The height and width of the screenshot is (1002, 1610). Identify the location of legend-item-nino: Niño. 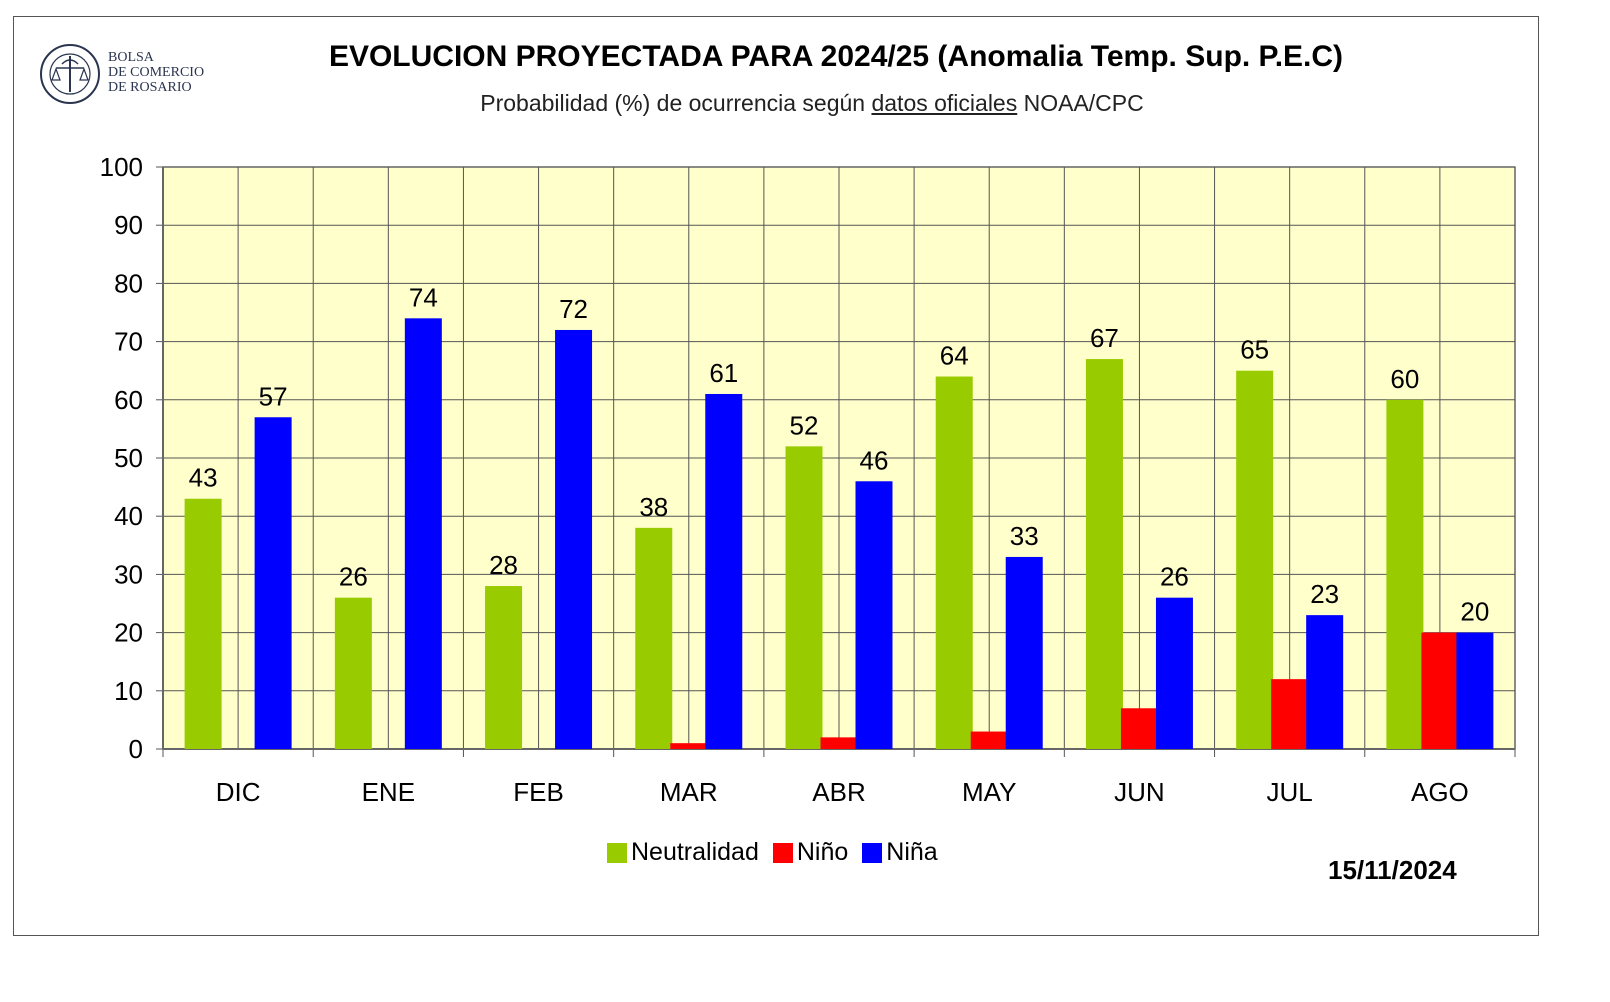
(810, 852).